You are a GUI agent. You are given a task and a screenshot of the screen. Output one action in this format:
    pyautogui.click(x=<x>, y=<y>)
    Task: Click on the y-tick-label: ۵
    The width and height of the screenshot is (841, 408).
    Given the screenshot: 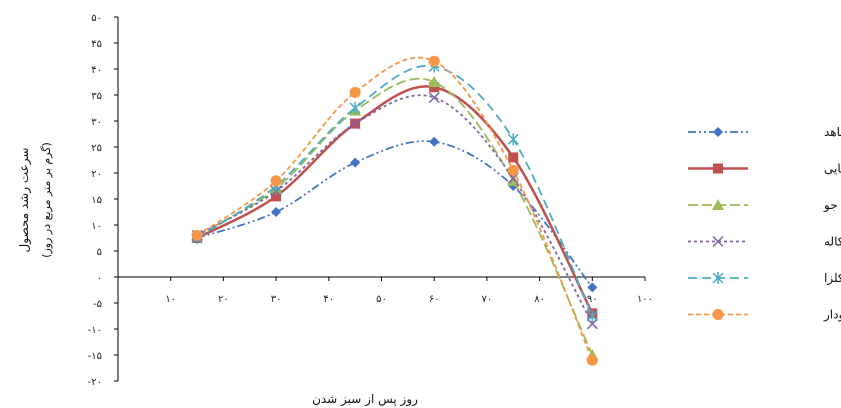 What is the action you would take?
    pyautogui.click(x=99, y=252)
    